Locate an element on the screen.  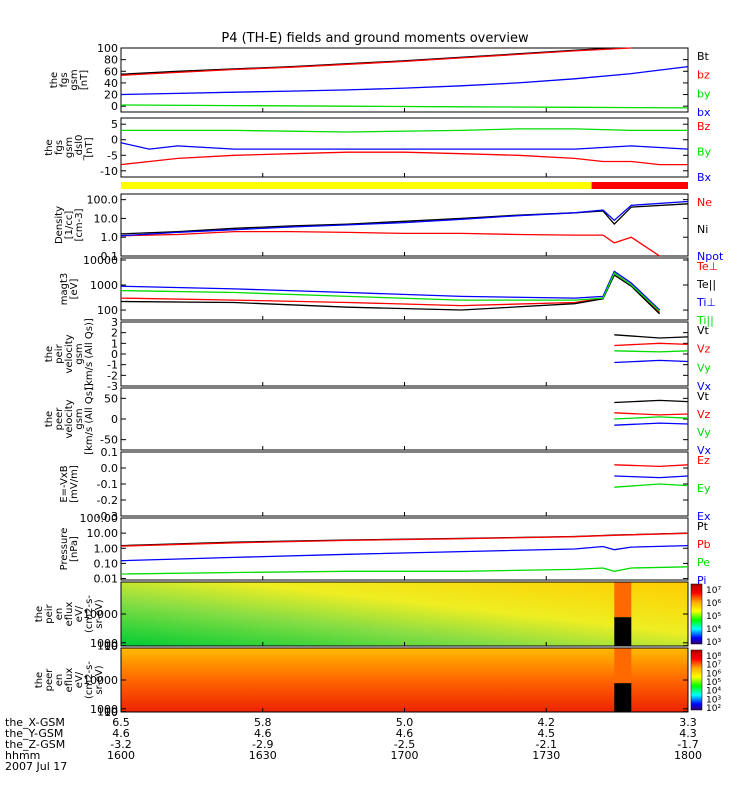
series-line-Vx is located at coordinates (651, 361).